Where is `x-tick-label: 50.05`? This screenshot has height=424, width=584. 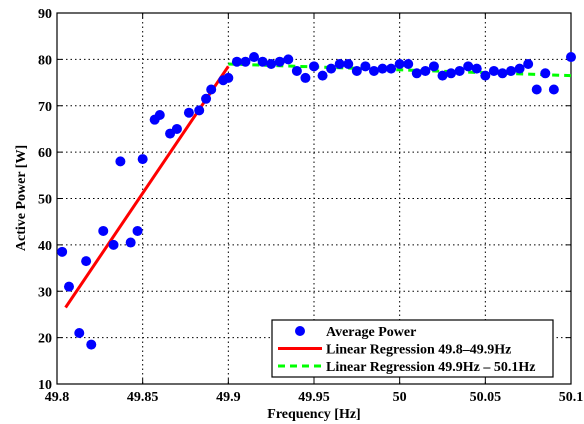 x-tick-label: 50.05 is located at coordinates (486, 397).